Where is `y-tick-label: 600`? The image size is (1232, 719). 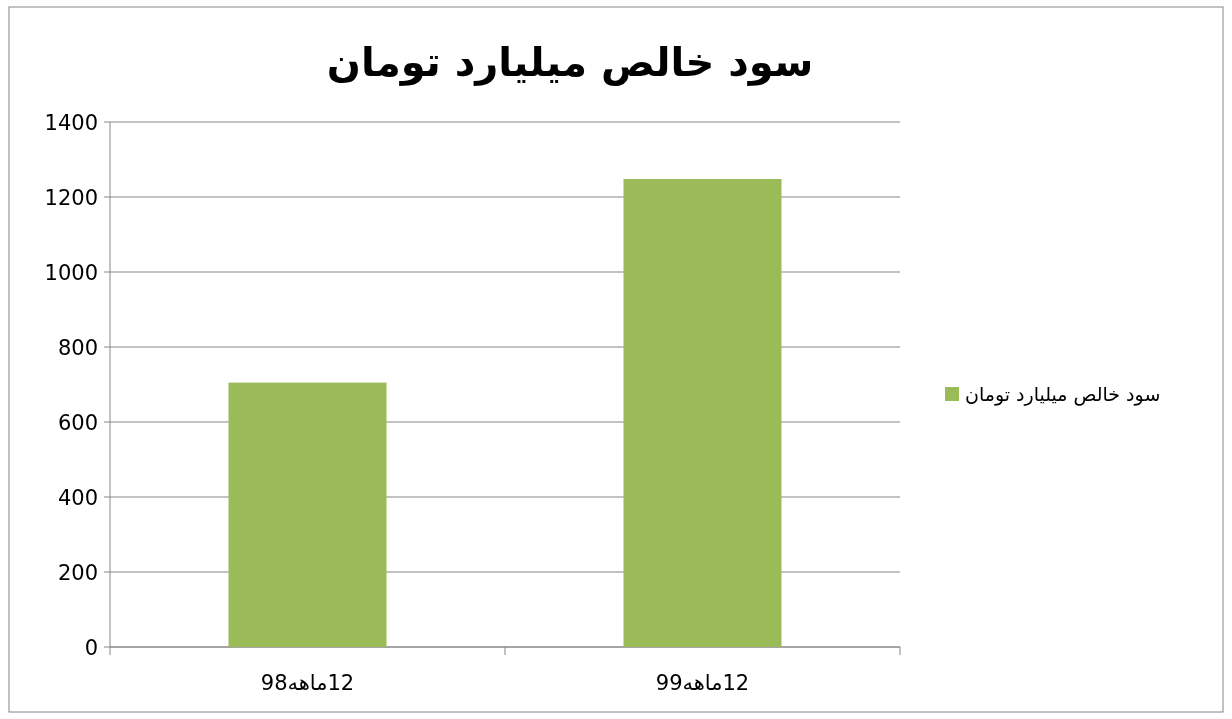
y-tick-label: 600 is located at coordinates (77, 423).